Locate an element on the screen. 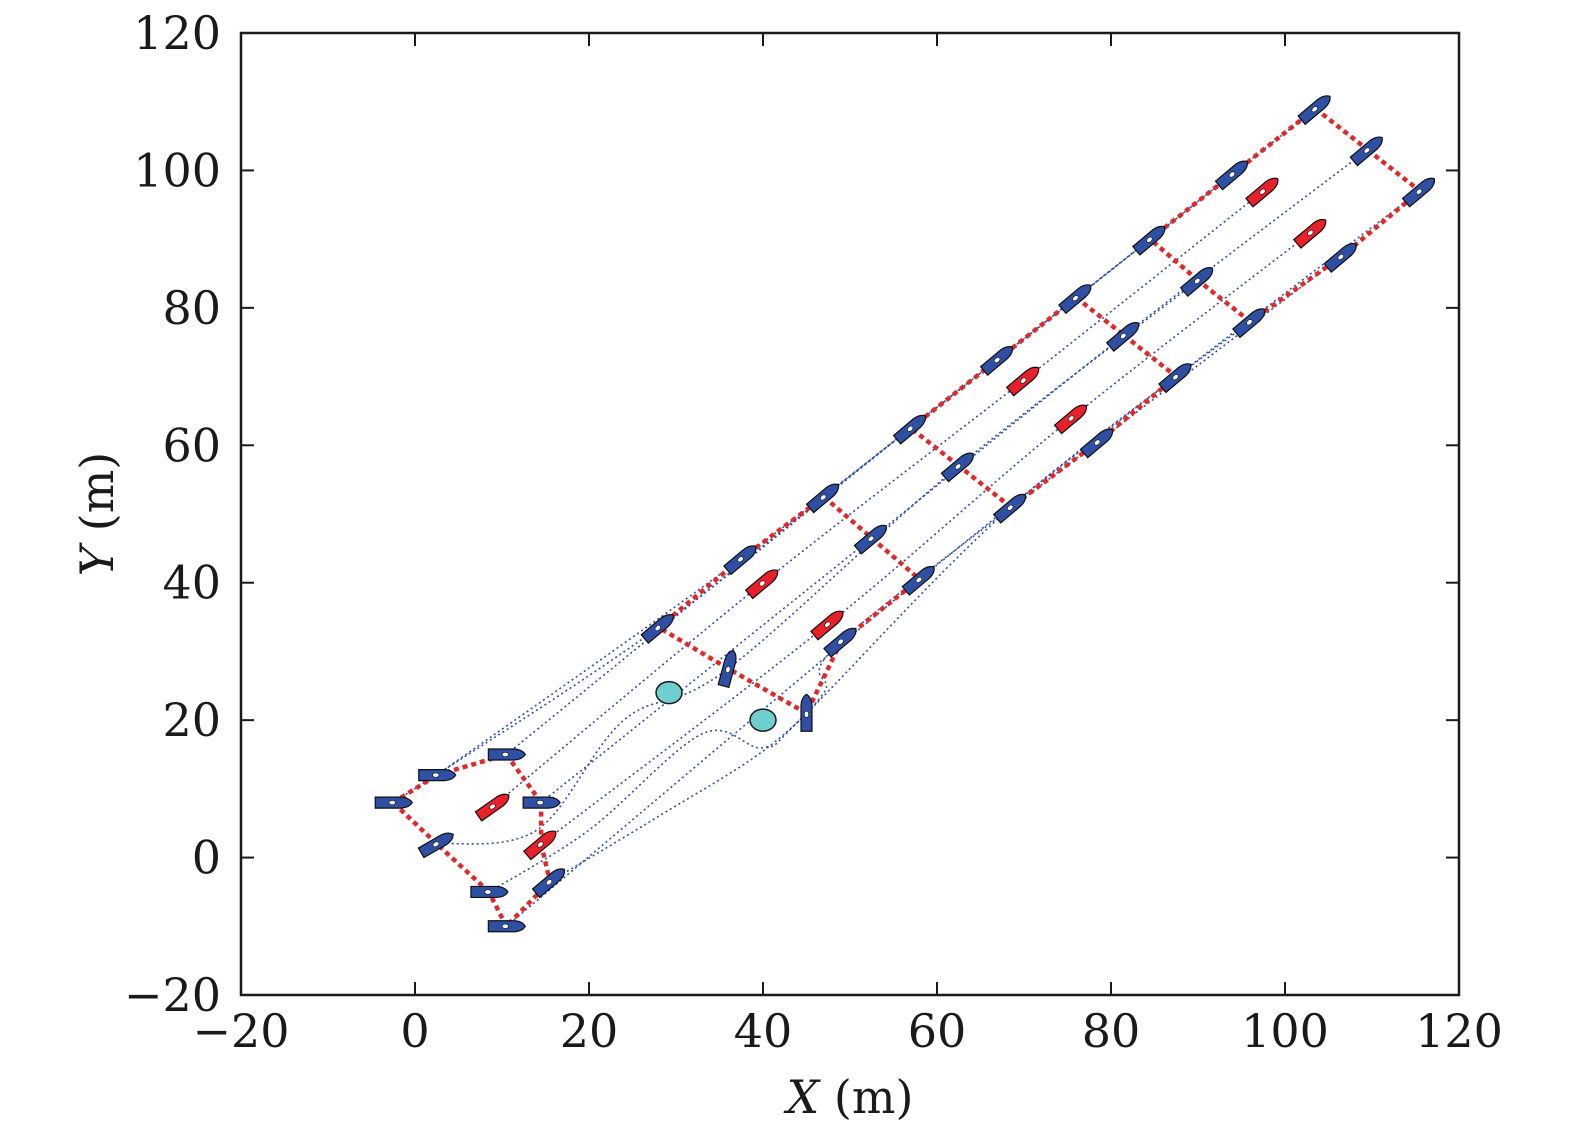 This screenshot has height=1132, width=1575. x-tick-label: 40 is located at coordinates (763, 1031).